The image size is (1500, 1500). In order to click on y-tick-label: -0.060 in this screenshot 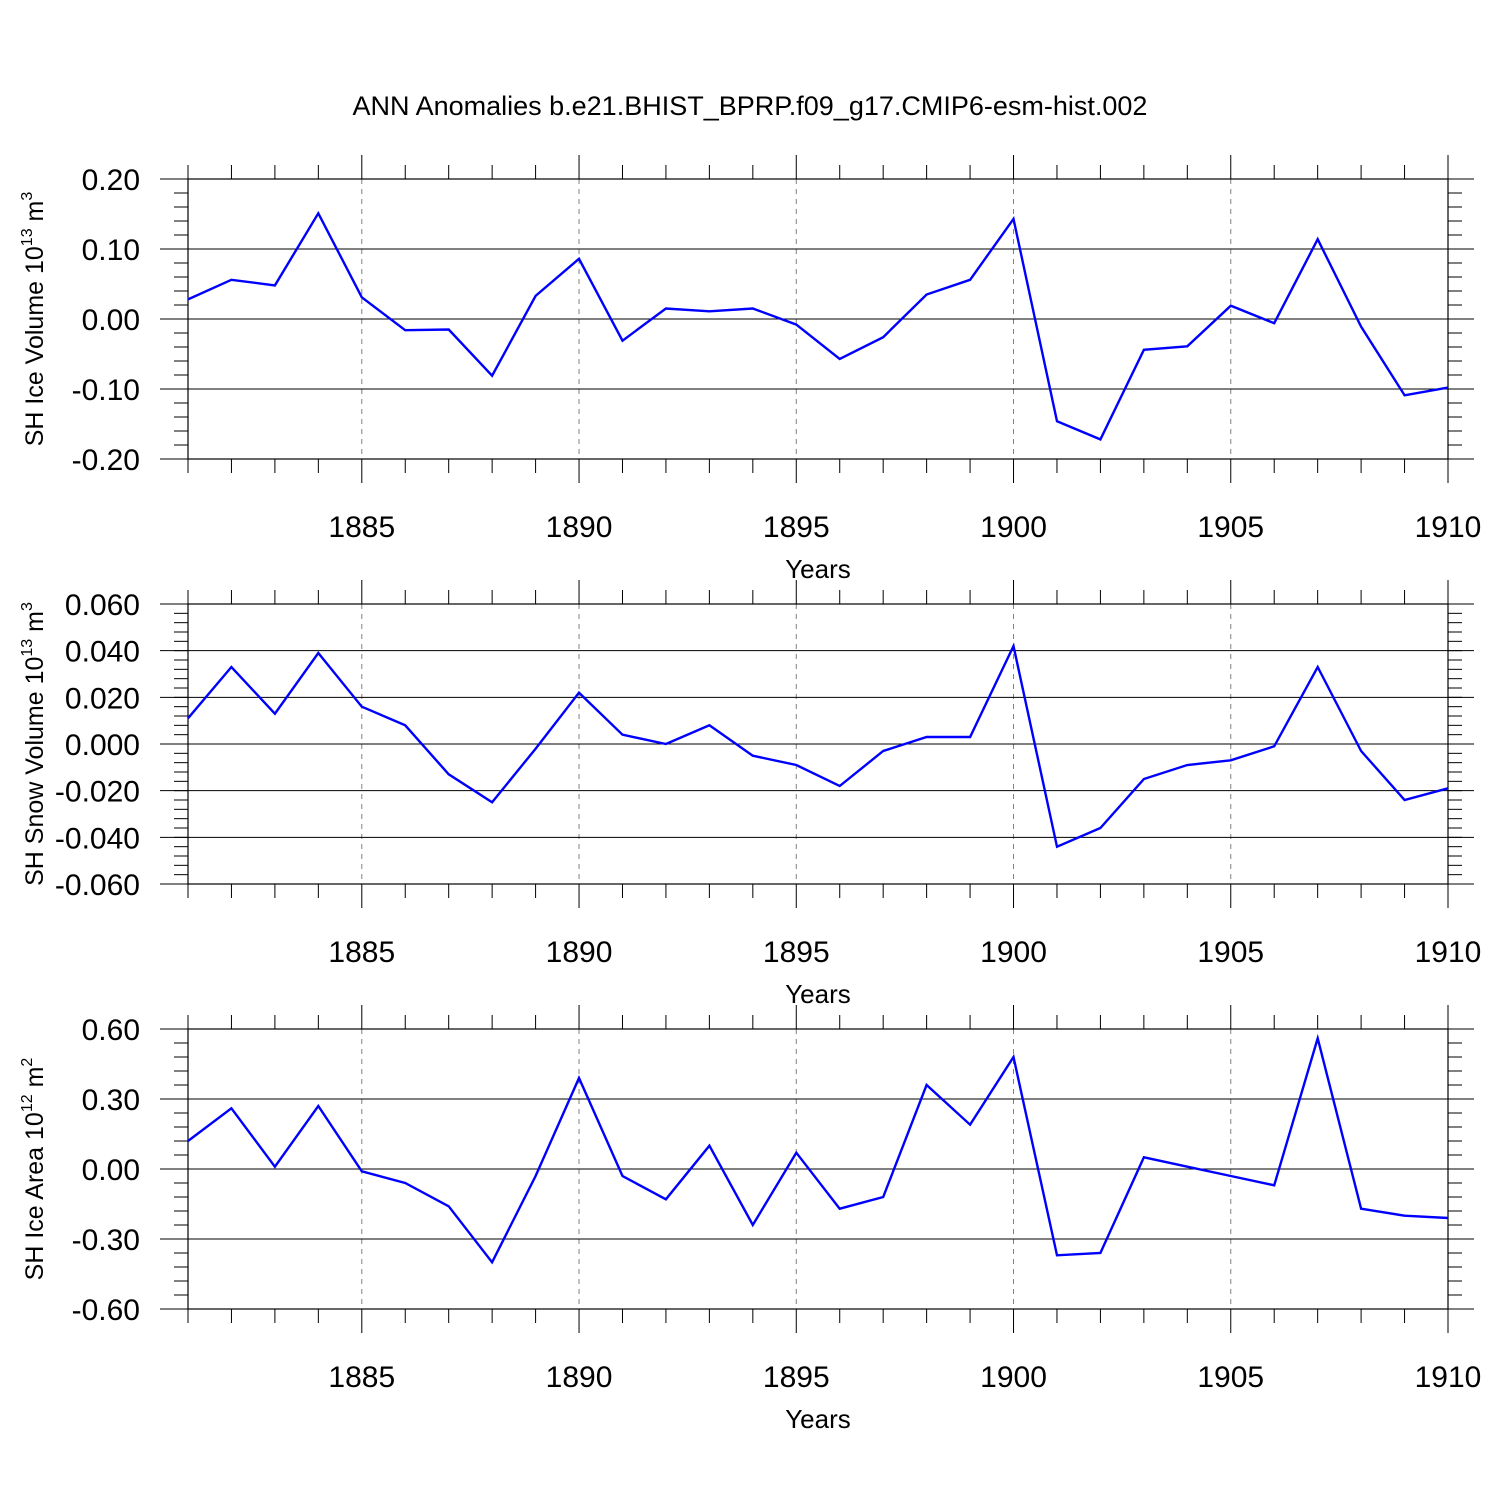, I will do `click(97, 885)`.